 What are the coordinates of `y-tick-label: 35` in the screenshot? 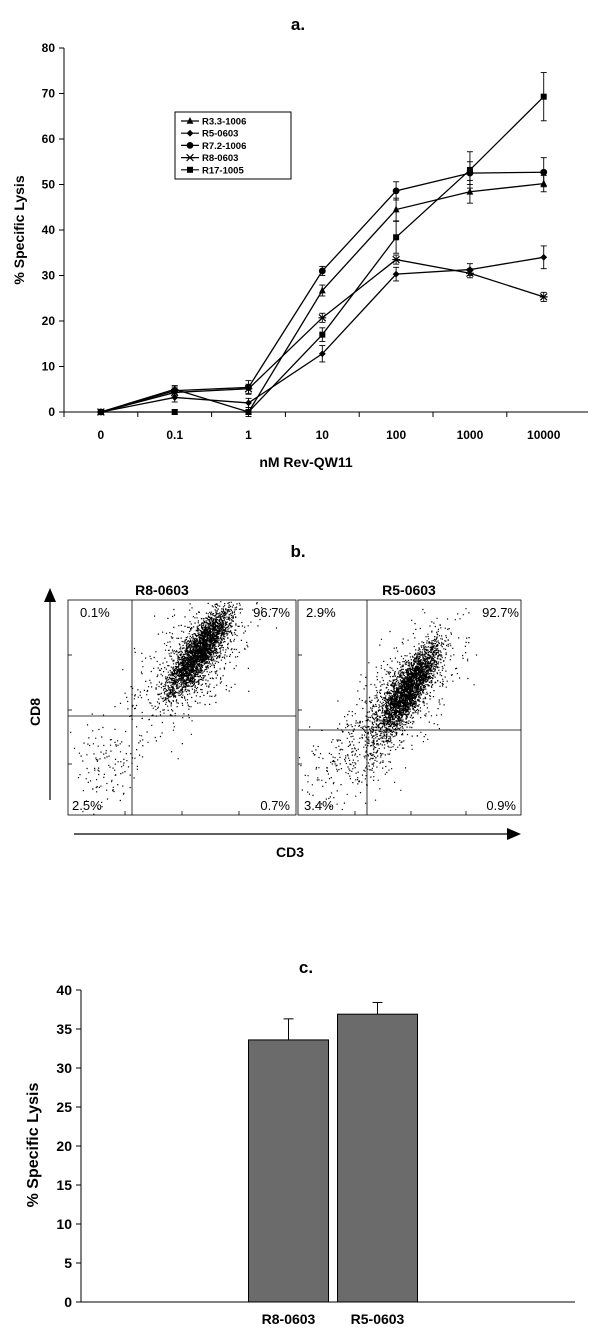 It's located at (64, 1029).